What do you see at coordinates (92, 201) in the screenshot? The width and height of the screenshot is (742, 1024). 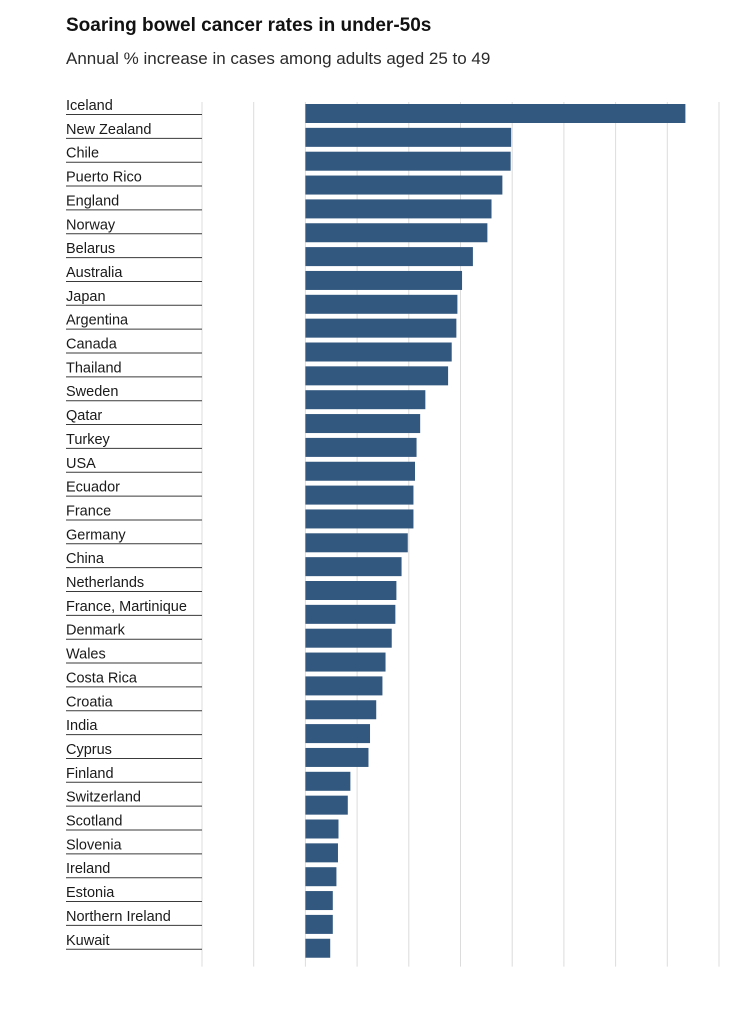 I see `category-label: England` at bounding box center [92, 201].